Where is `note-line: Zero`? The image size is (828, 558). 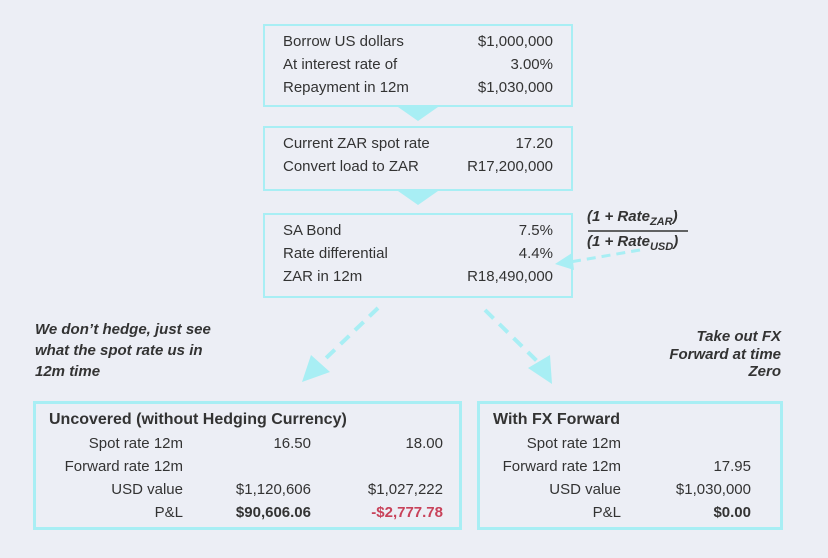
note-line: Zero is located at coordinates (764, 371).